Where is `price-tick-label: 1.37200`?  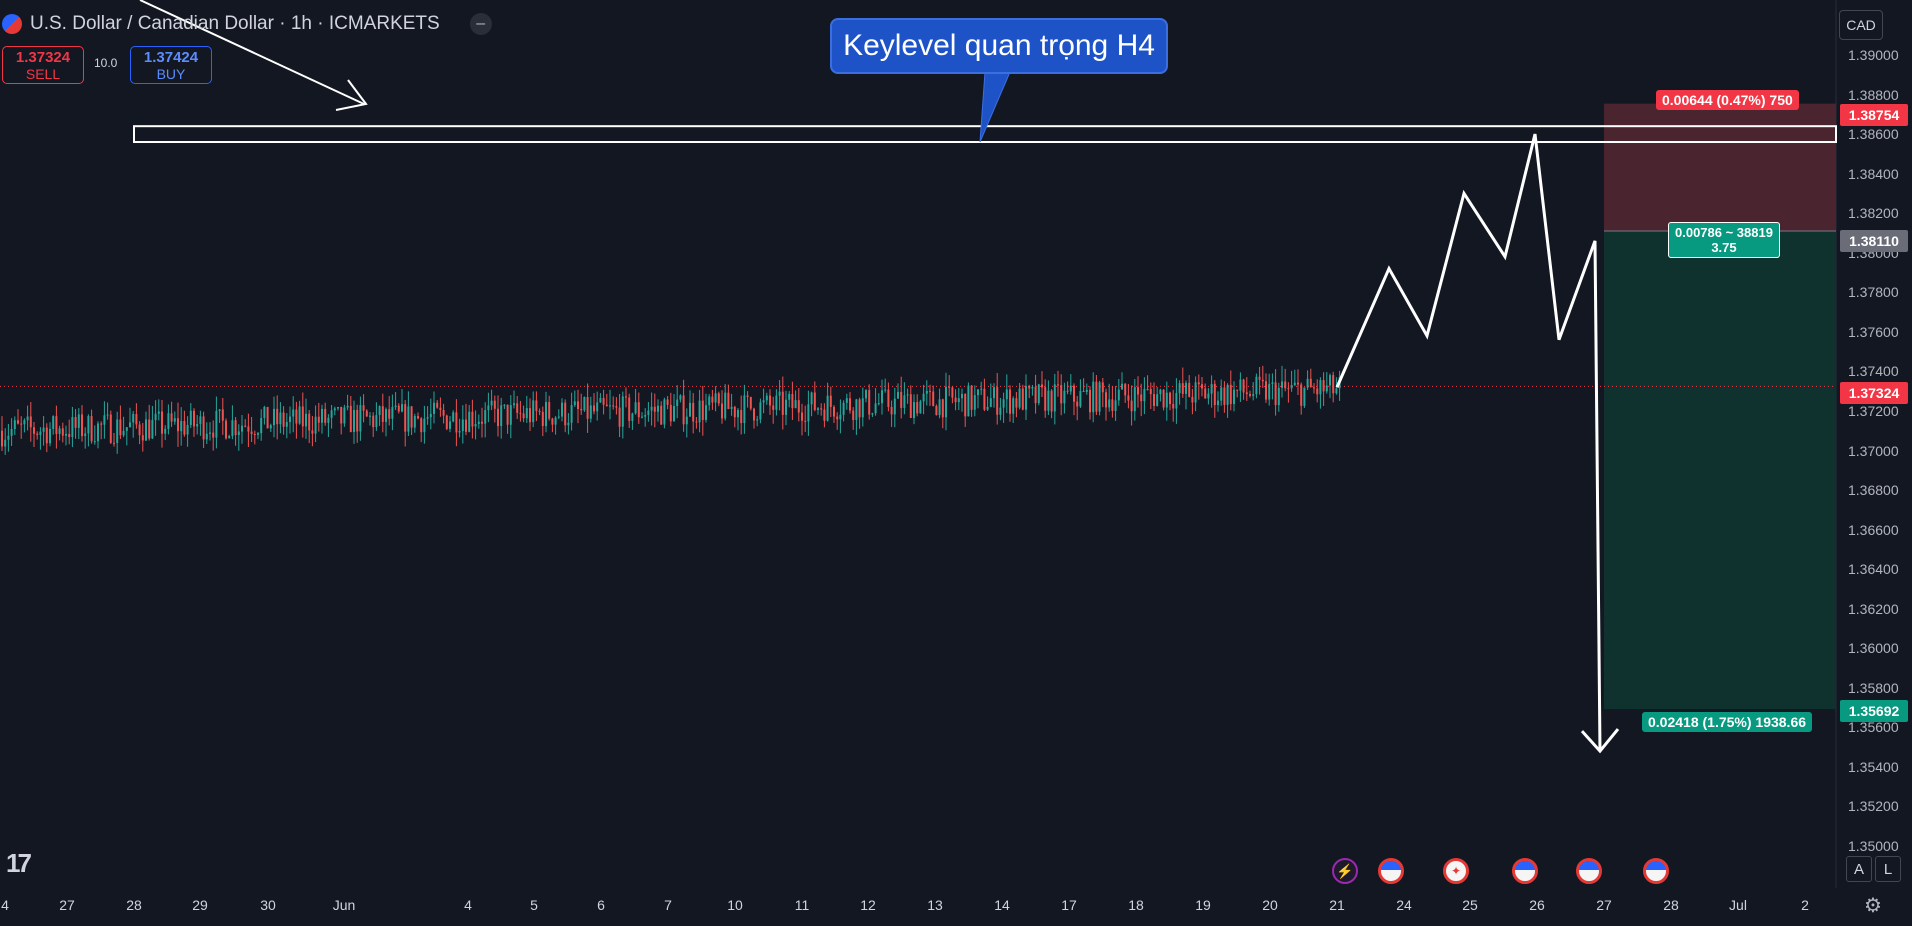
price-tick-label: 1.37200 is located at coordinates (1873, 410).